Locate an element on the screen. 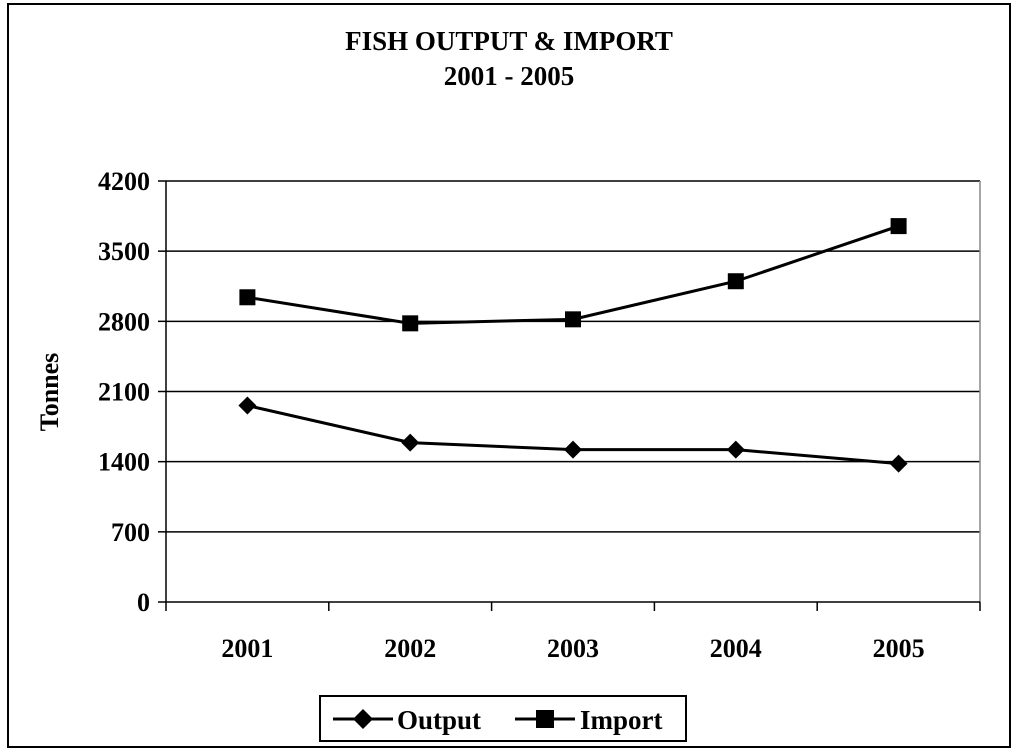  y-tick-label: 3500 is located at coordinates (124, 251).